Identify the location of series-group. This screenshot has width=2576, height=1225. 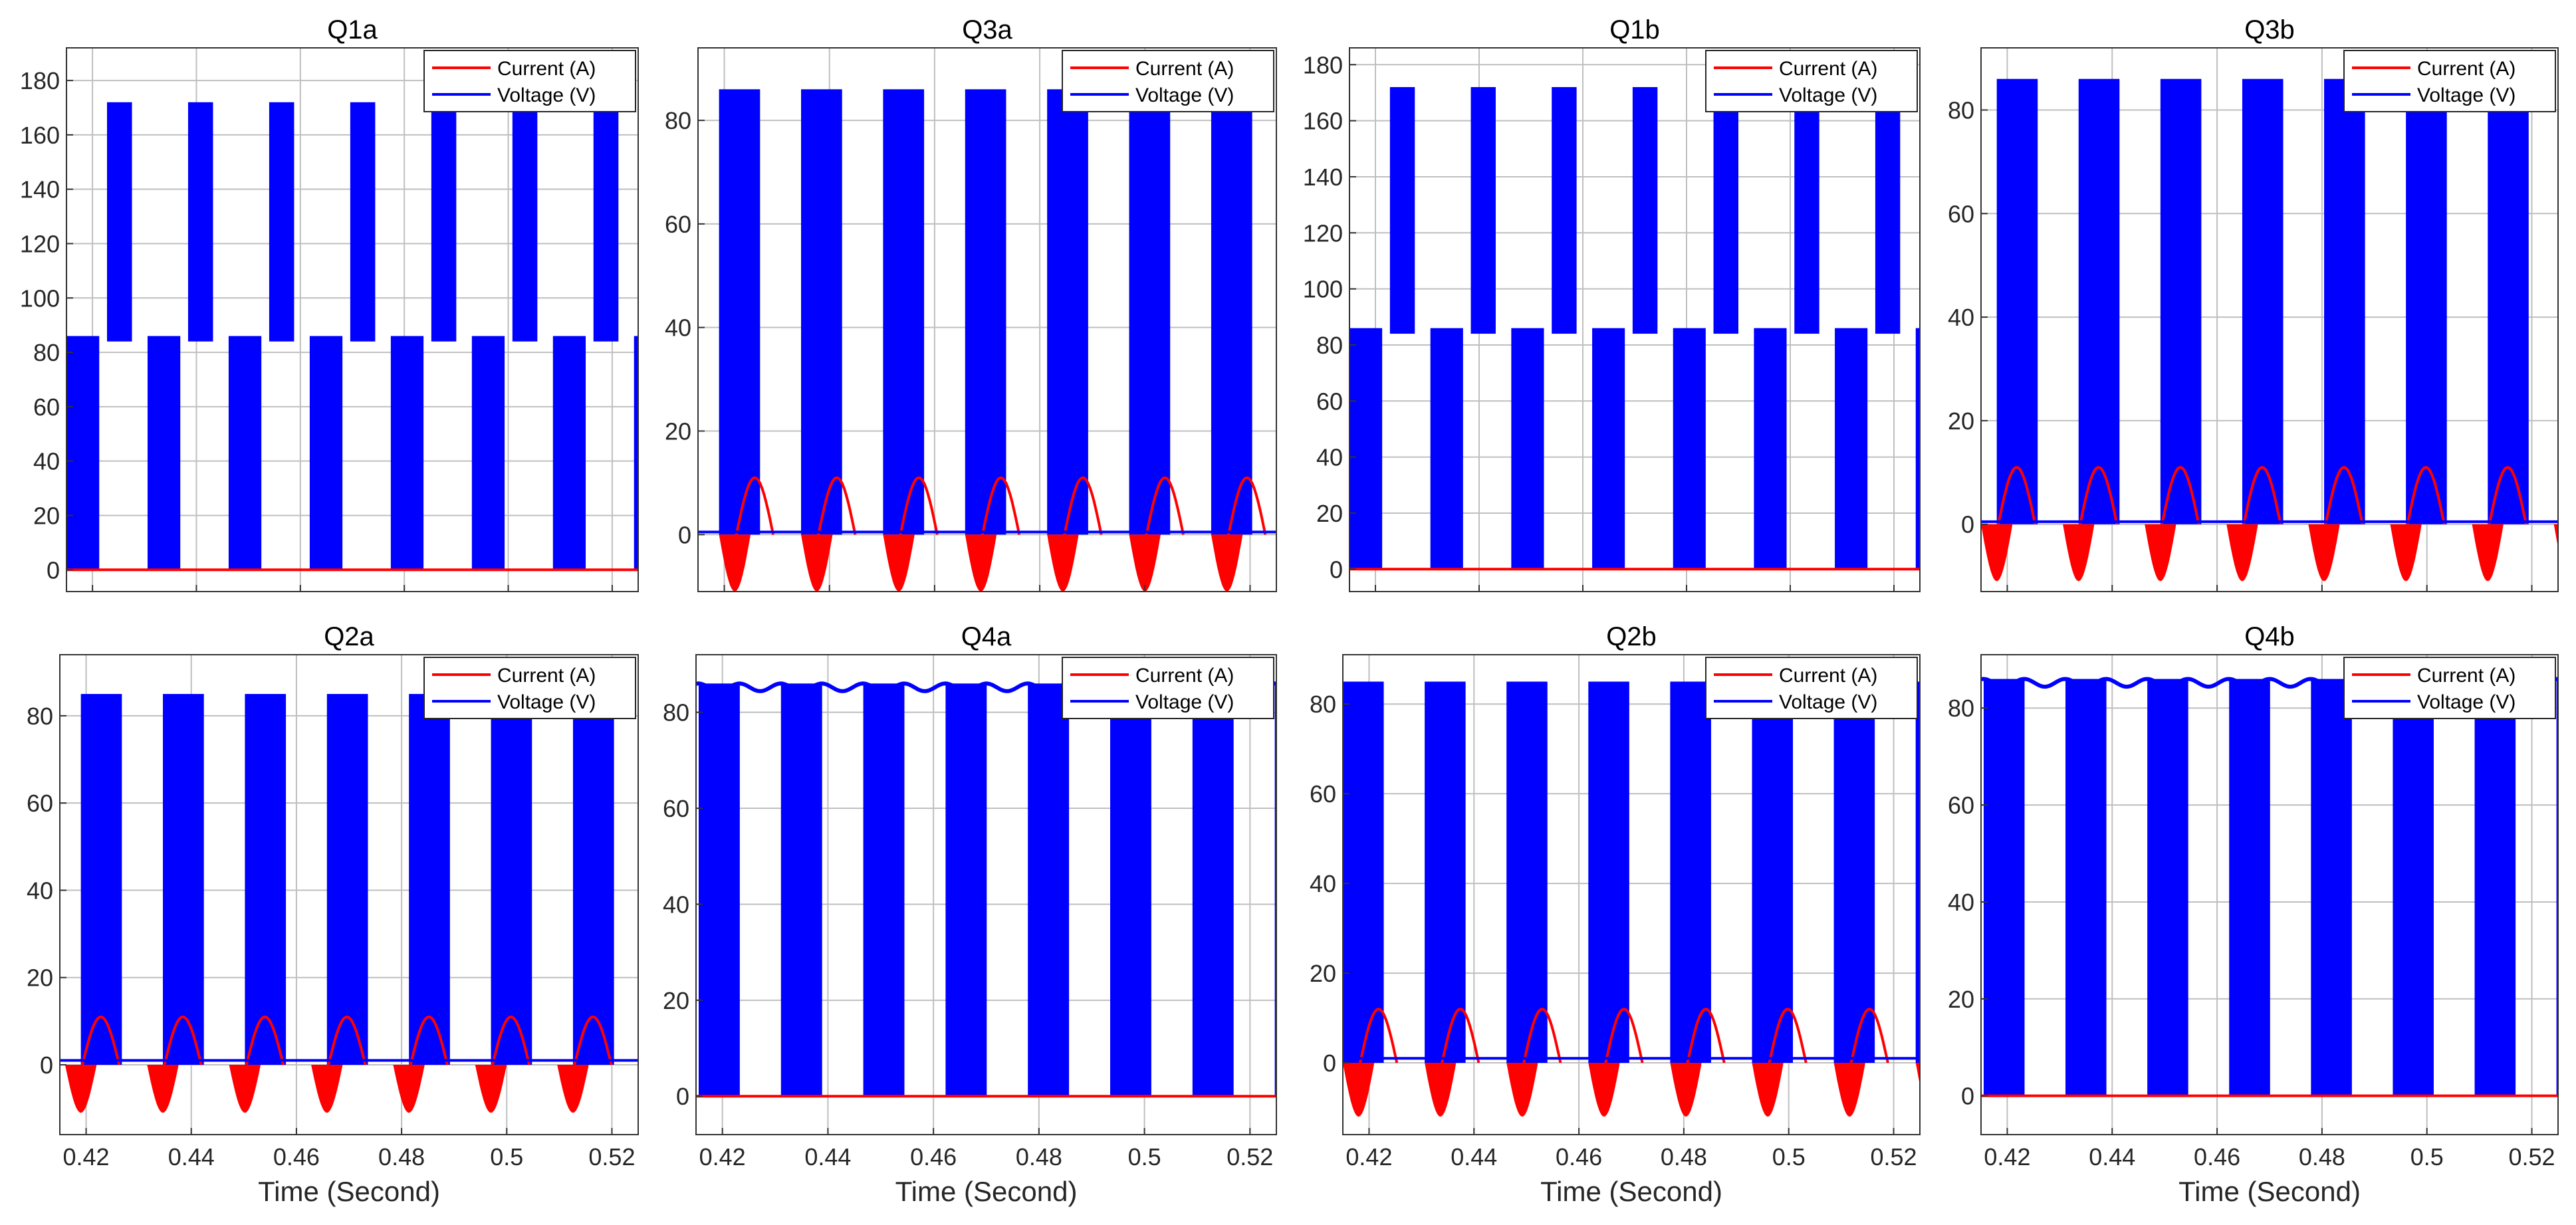
(2269, 887).